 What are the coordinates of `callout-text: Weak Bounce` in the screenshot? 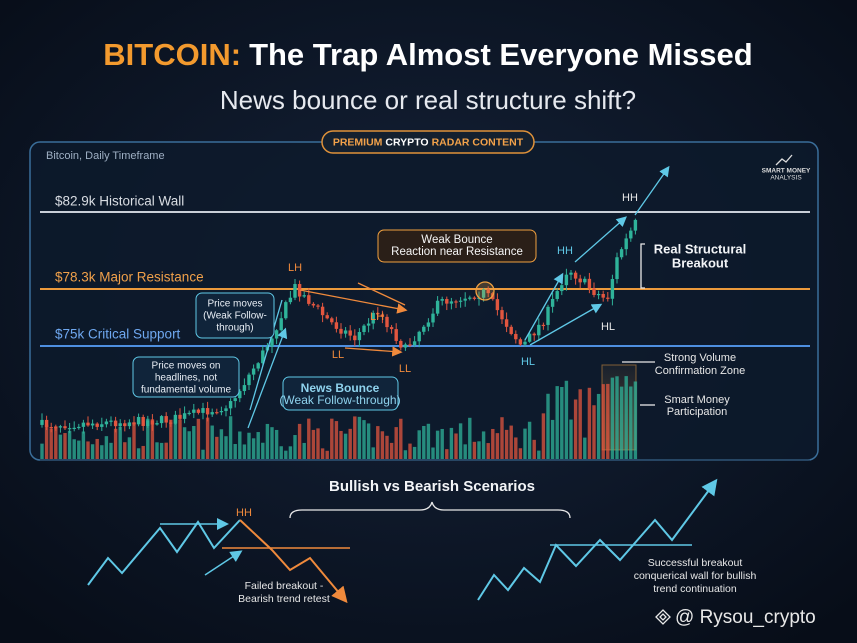 It's located at (456, 240).